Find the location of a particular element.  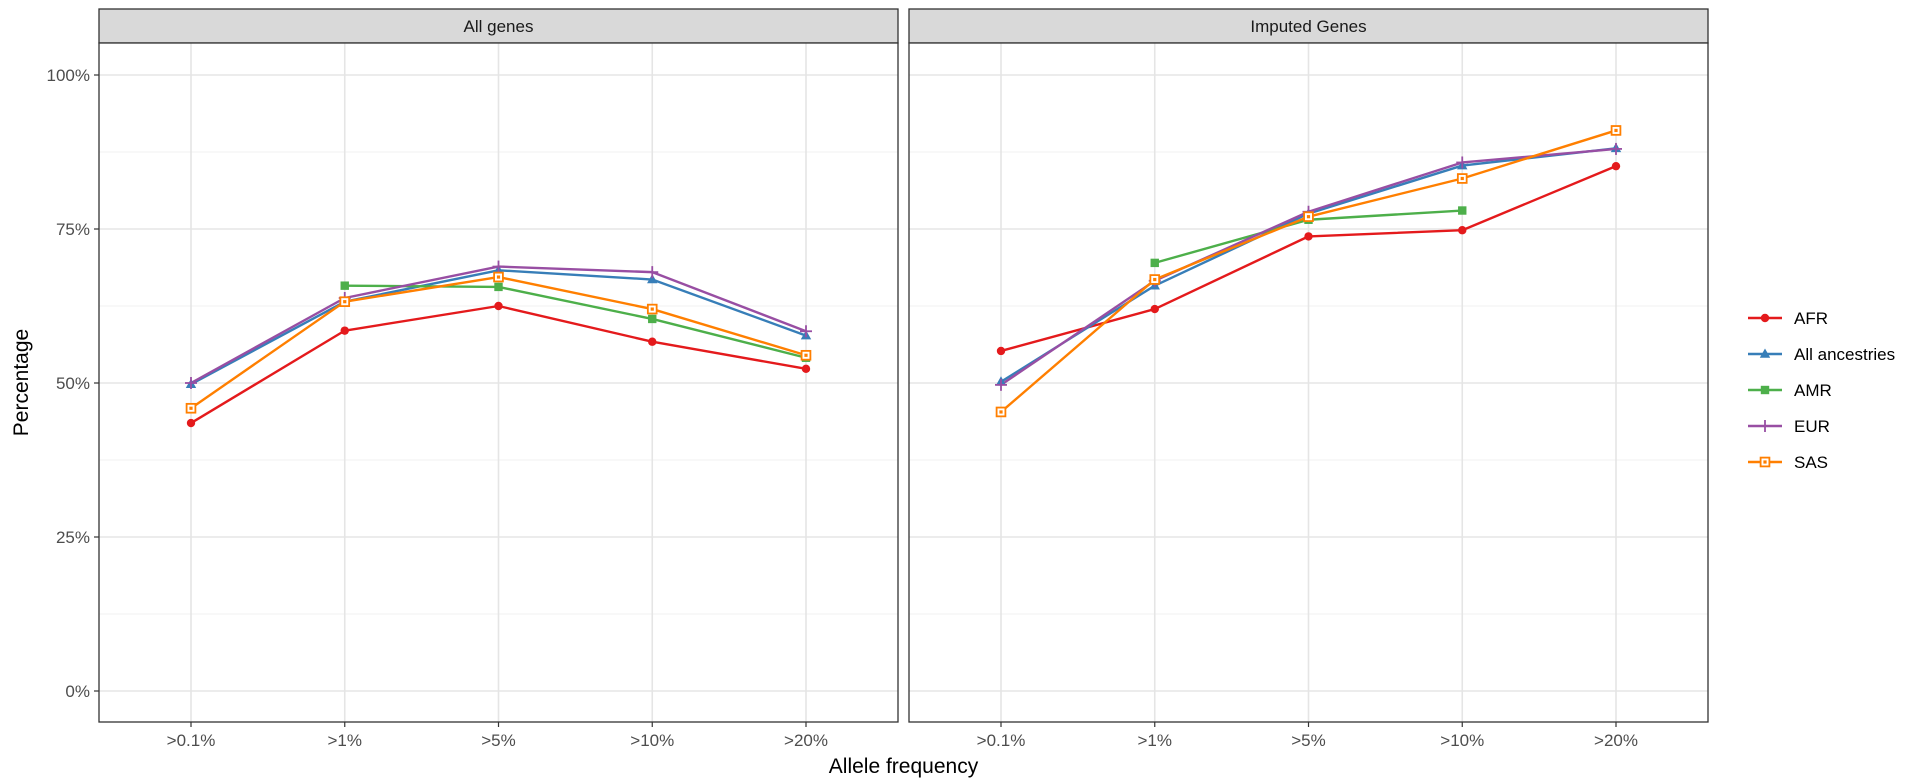

legend-item: All ancestries is located at coordinates (1821, 354).